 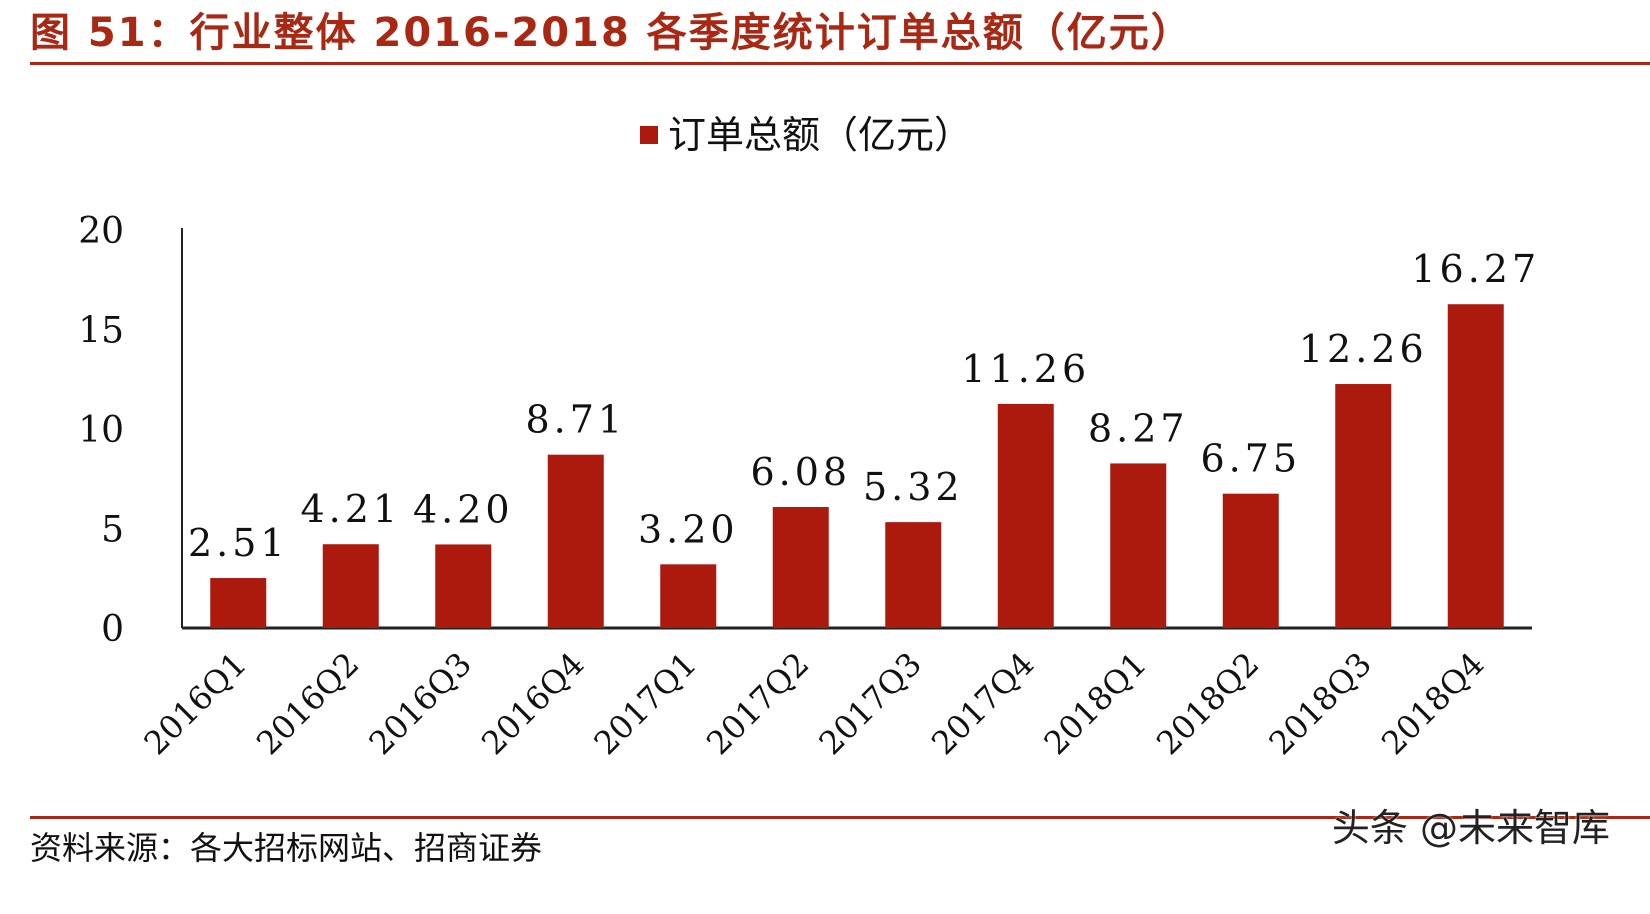 What do you see at coordinates (112, 530) in the screenshot?
I see `y-tick-label: 5` at bounding box center [112, 530].